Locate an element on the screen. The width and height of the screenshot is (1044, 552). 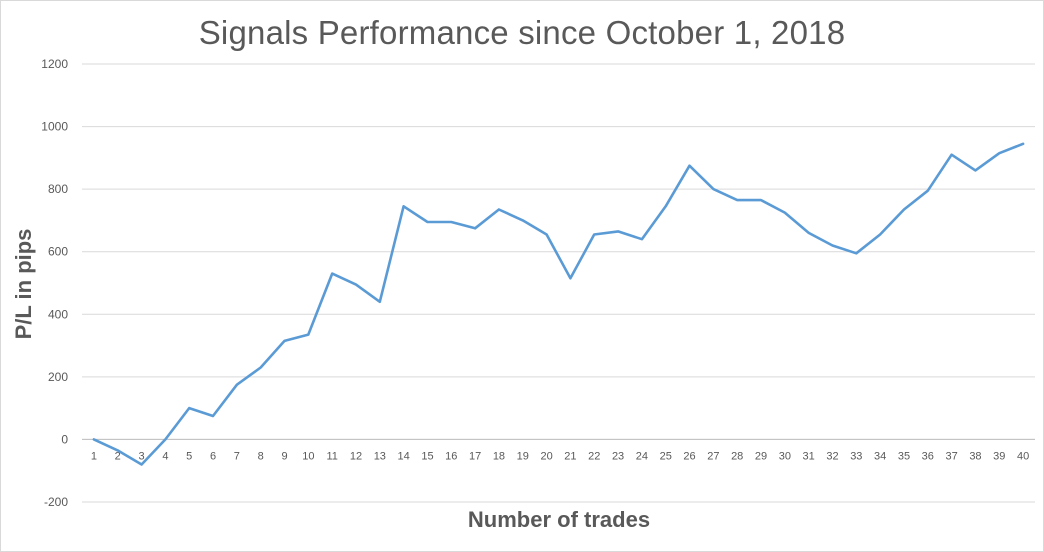
x-tick-label: 6 is located at coordinates (213, 456).